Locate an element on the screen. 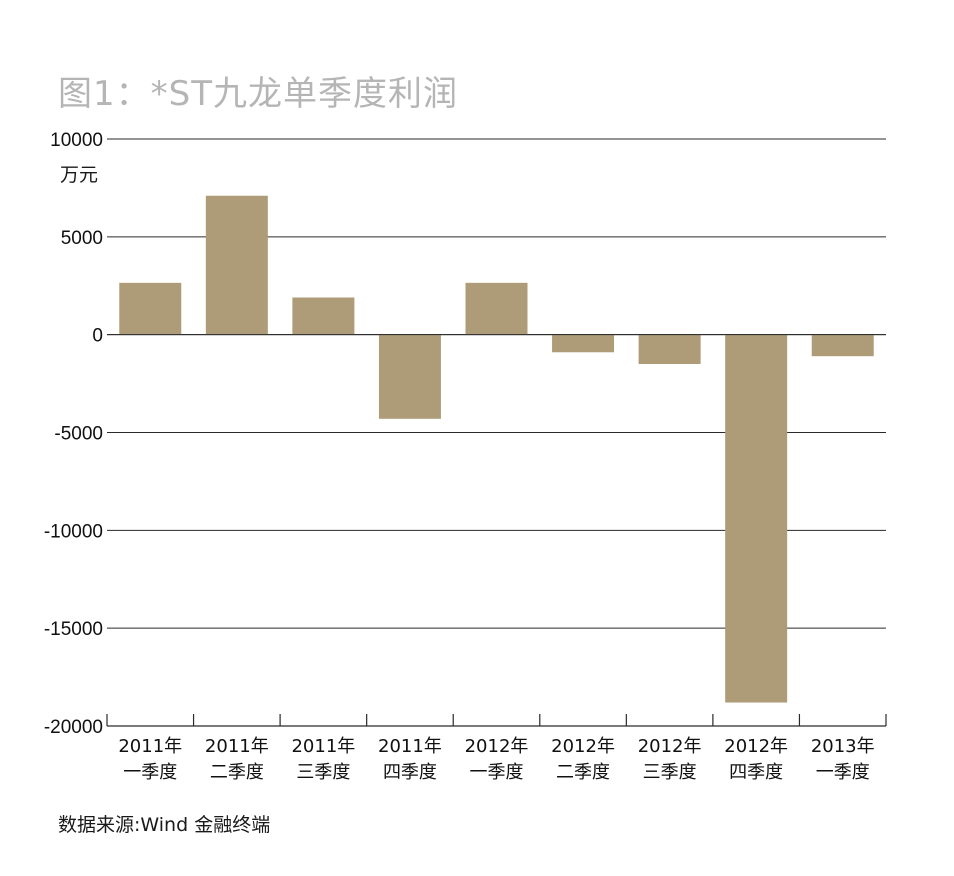  y-tick-label: -10000 is located at coordinates (73, 531).